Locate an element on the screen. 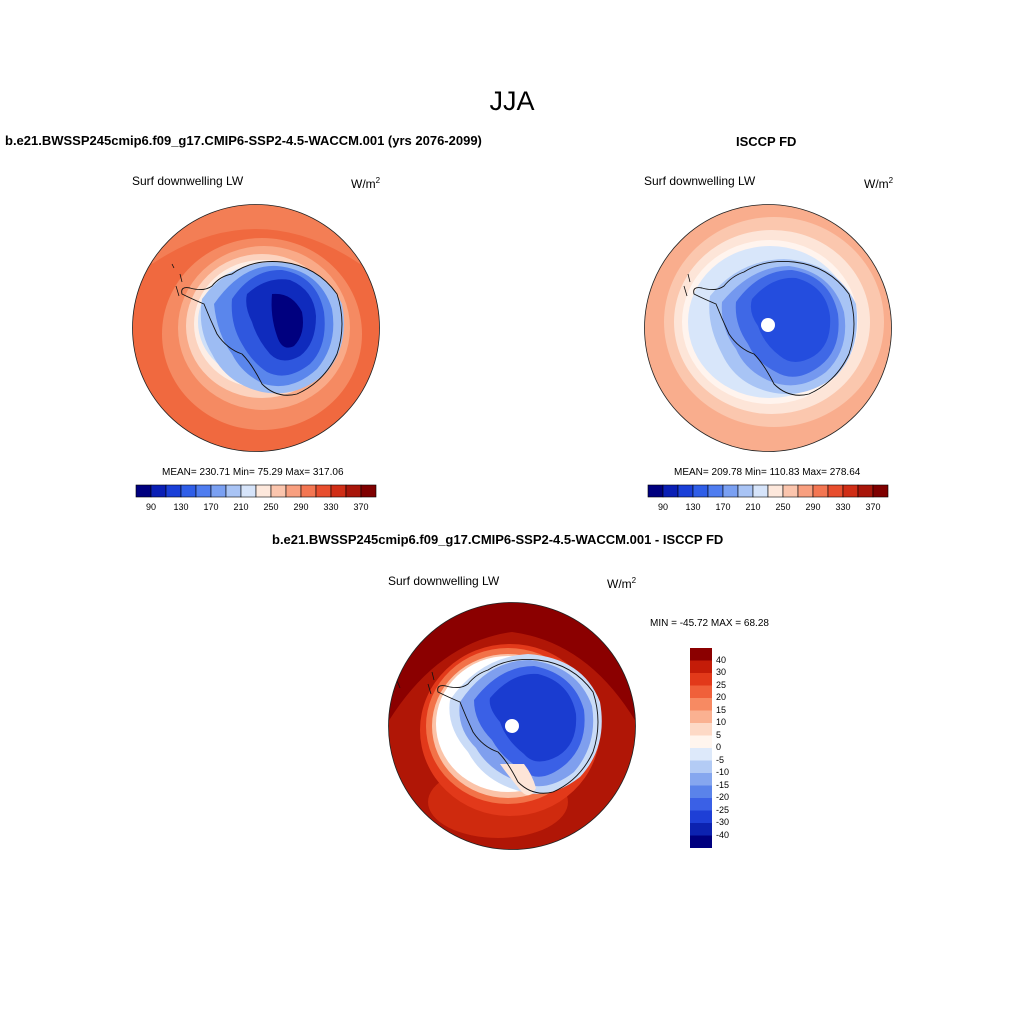  panel-1-colorbar-tick-label: 330 is located at coordinates (331, 507).